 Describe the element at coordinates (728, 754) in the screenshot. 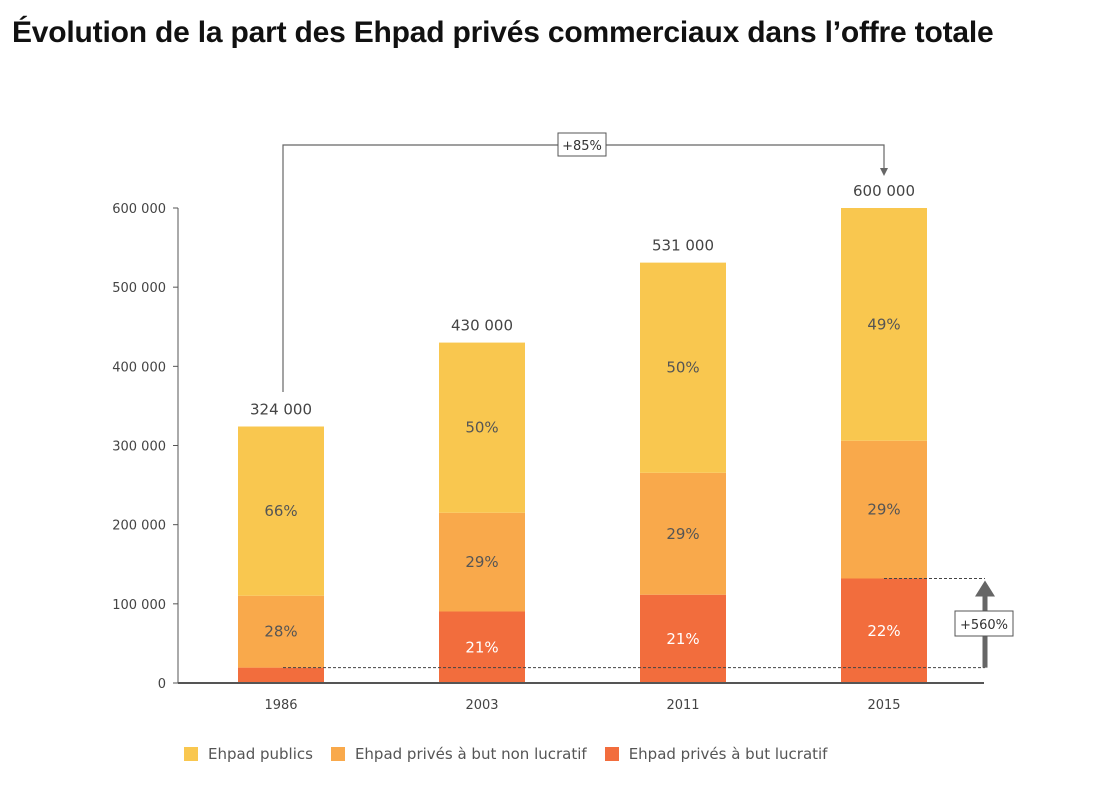

I see `legend-label-lucratif: Ehpad privés à but lucratif` at that location.